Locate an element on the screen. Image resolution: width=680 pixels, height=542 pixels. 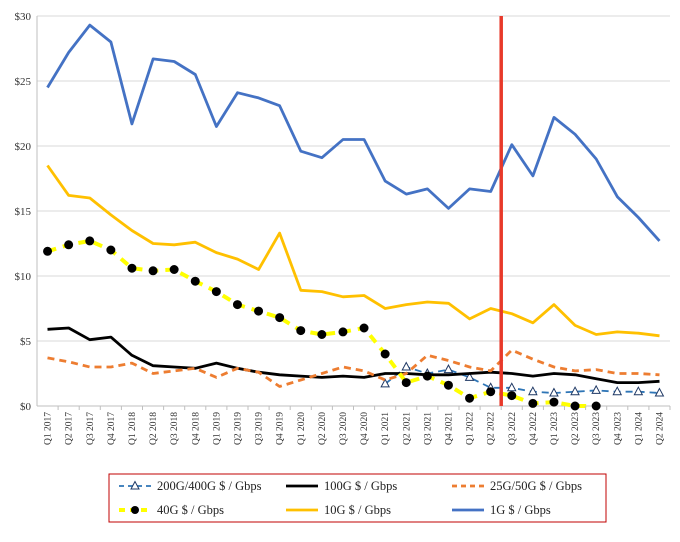
x-tick-label: Q3 2017 is located at coordinates (91, 428).